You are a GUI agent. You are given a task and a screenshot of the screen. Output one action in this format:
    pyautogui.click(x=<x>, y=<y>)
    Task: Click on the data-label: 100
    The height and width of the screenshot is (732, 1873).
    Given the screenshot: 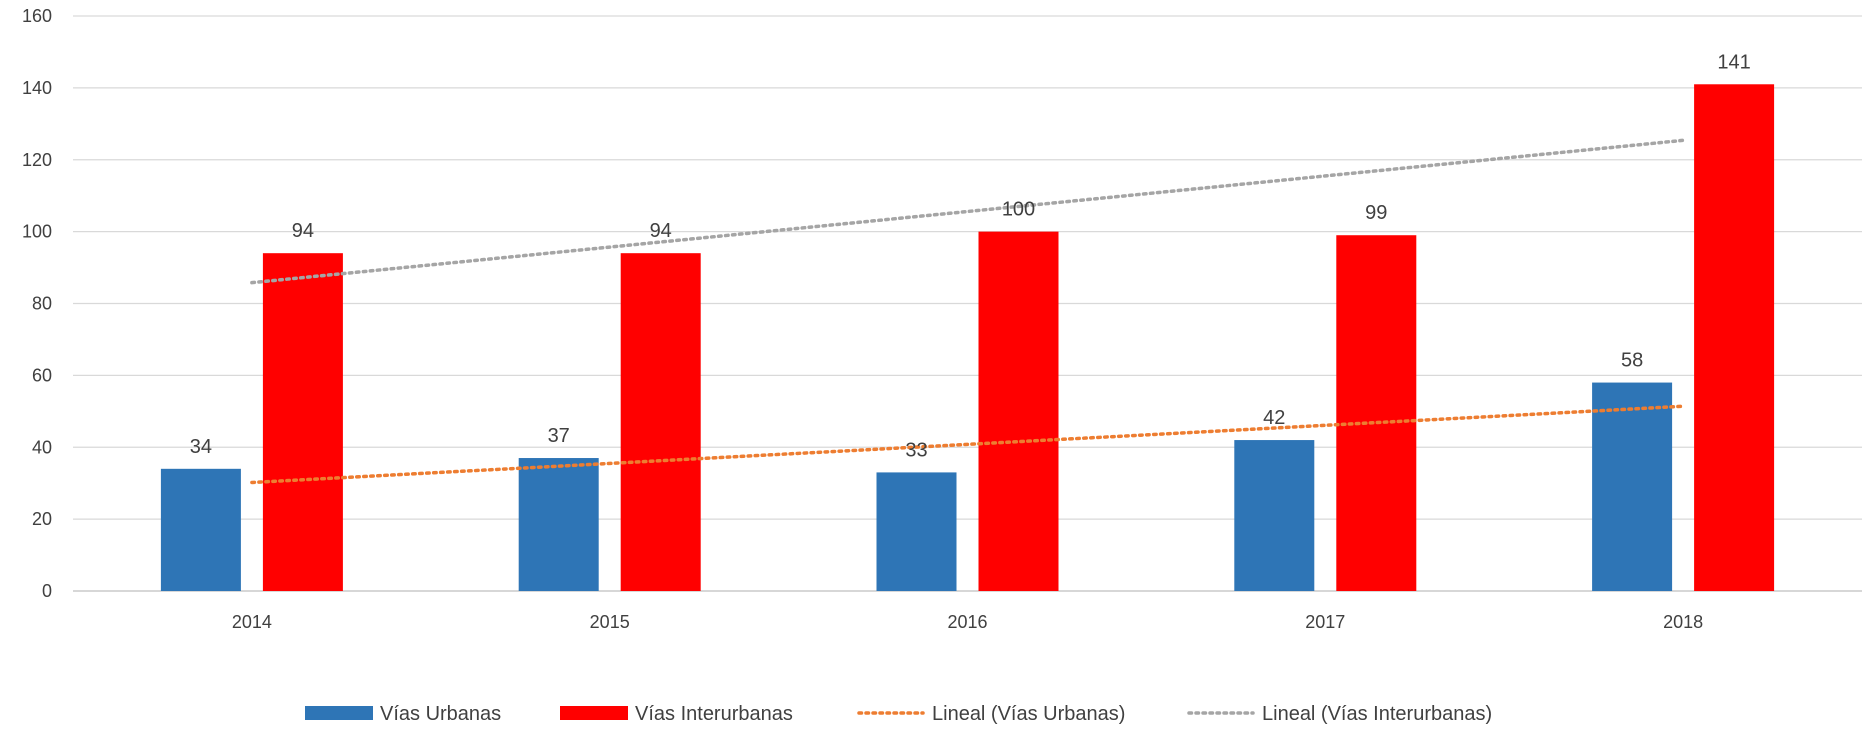 What is the action you would take?
    pyautogui.click(x=1018, y=210)
    